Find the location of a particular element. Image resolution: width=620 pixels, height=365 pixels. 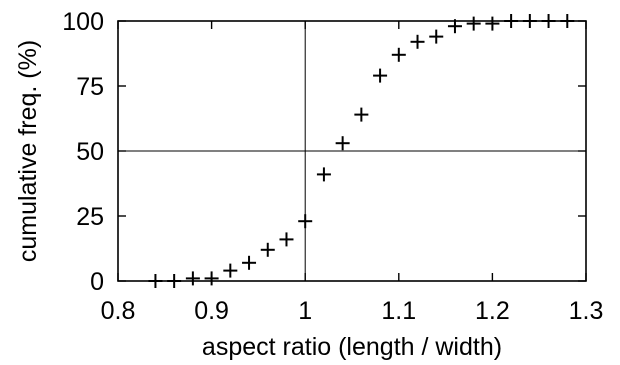

y-tick-label: 75 is located at coordinates (90, 87).